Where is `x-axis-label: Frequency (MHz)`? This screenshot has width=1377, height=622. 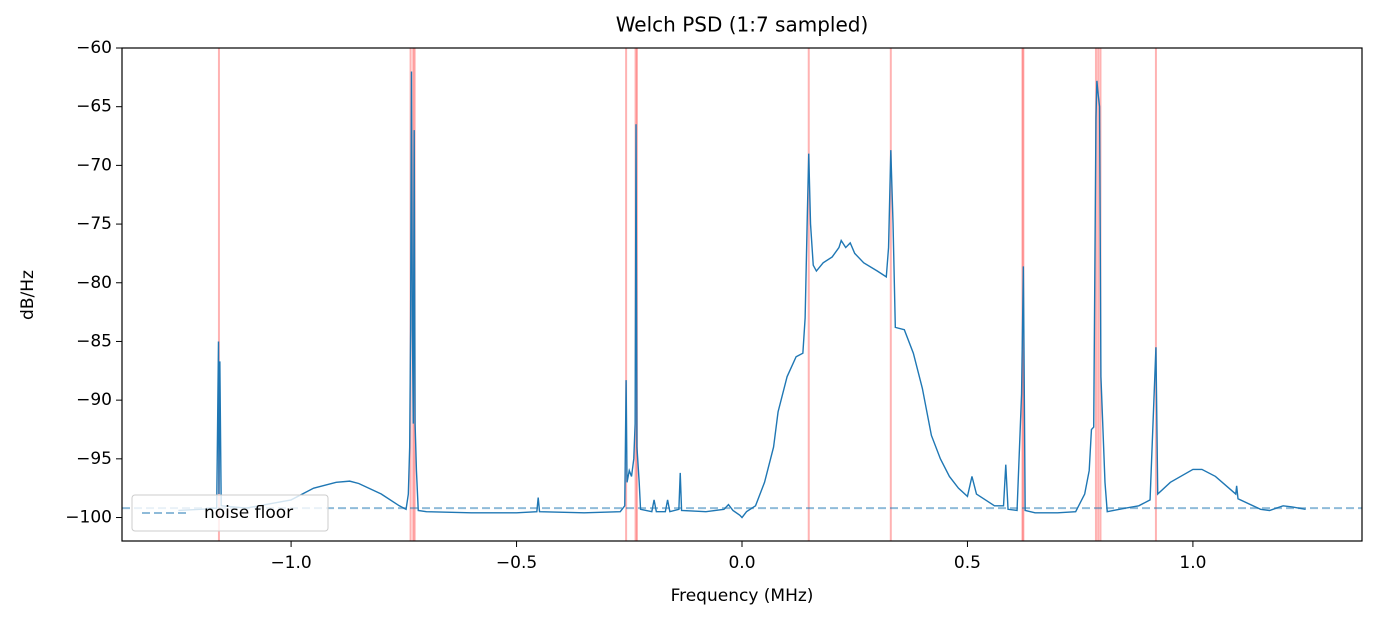 x-axis-label: Frequency (MHz) is located at coordinates (742, 596).